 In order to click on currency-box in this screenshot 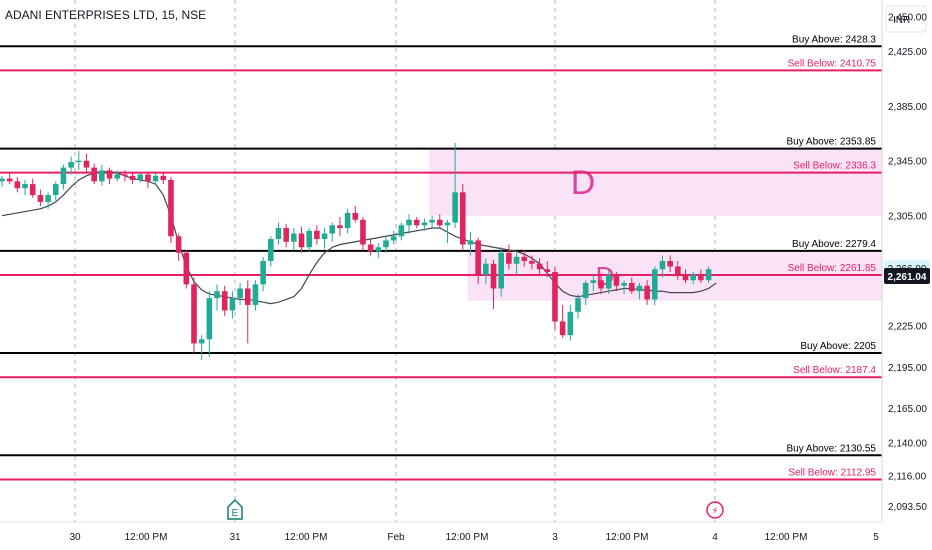, I will do `click(906, 19)`.